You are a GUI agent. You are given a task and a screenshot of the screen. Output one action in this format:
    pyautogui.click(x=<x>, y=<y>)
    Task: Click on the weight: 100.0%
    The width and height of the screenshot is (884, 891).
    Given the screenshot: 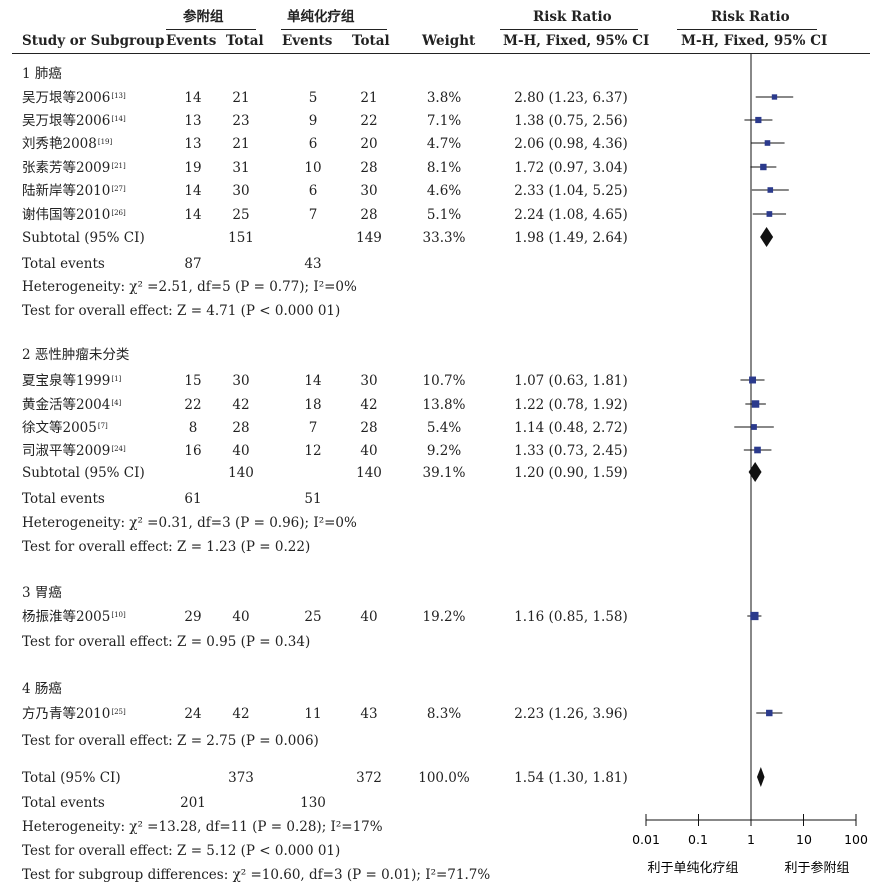 What is the action you would take?
    pyautogui.click(x=444, y=778)
    